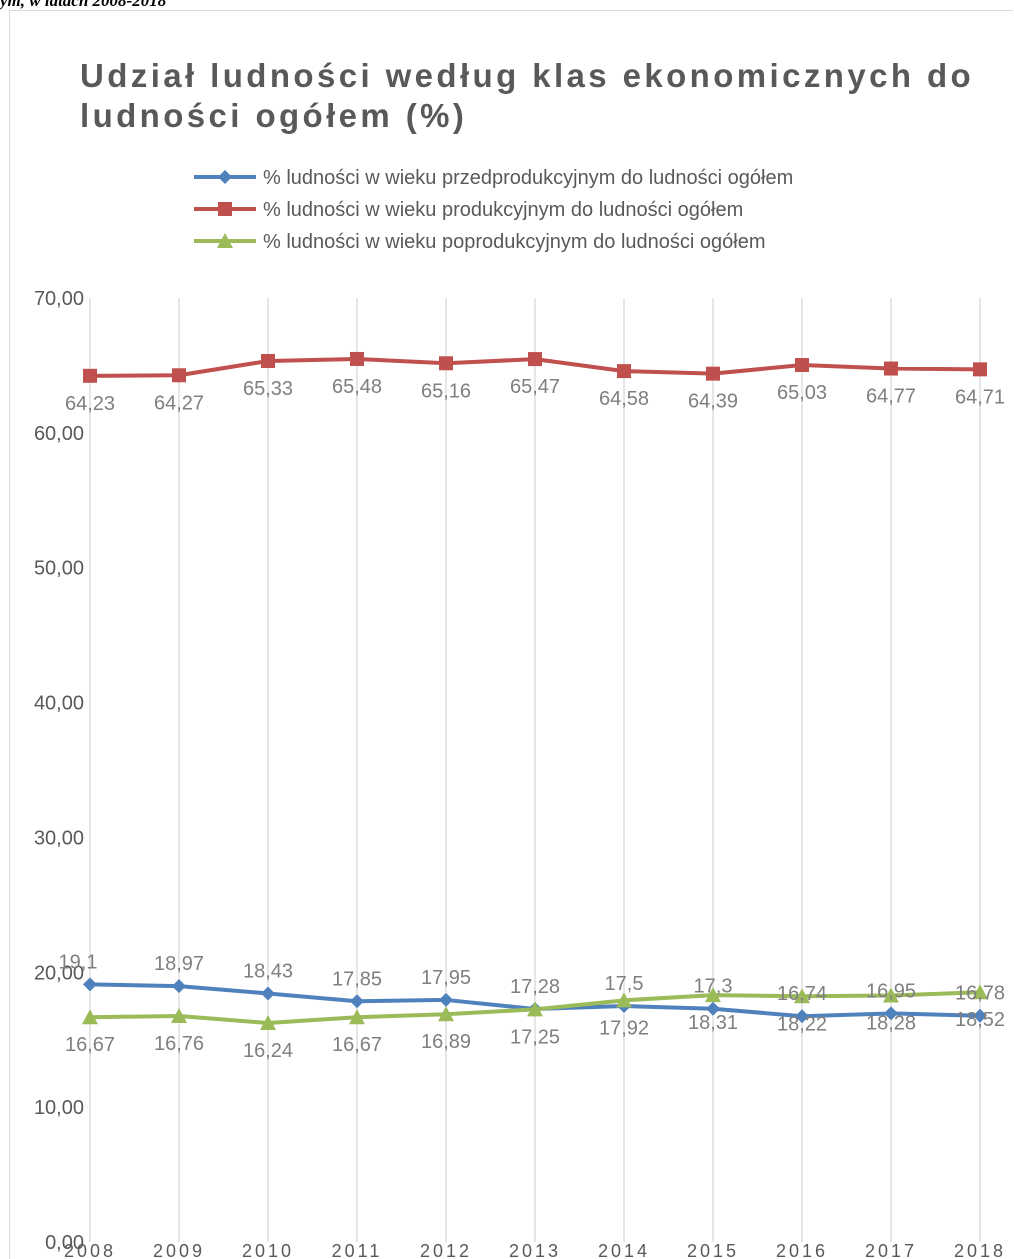 The width and height of the screenshot is (1014, 1259). What do you see at coordinates (891, 1250) in the screenshot?
I see `x-tick-label: 2017` at bounding box center [891, 1250].